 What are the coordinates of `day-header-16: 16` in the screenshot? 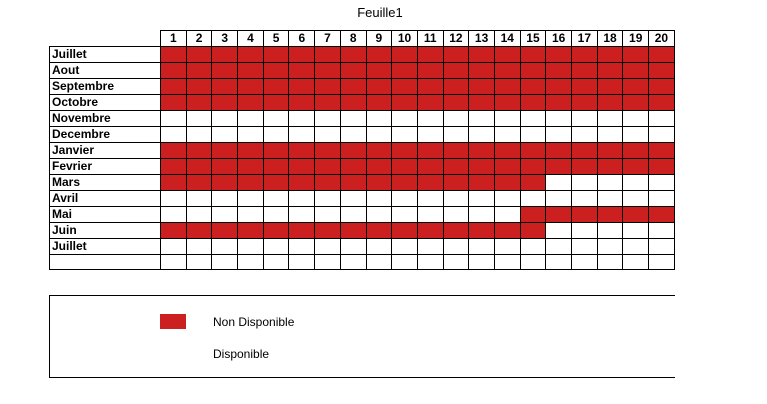 It's located at (558, 38).